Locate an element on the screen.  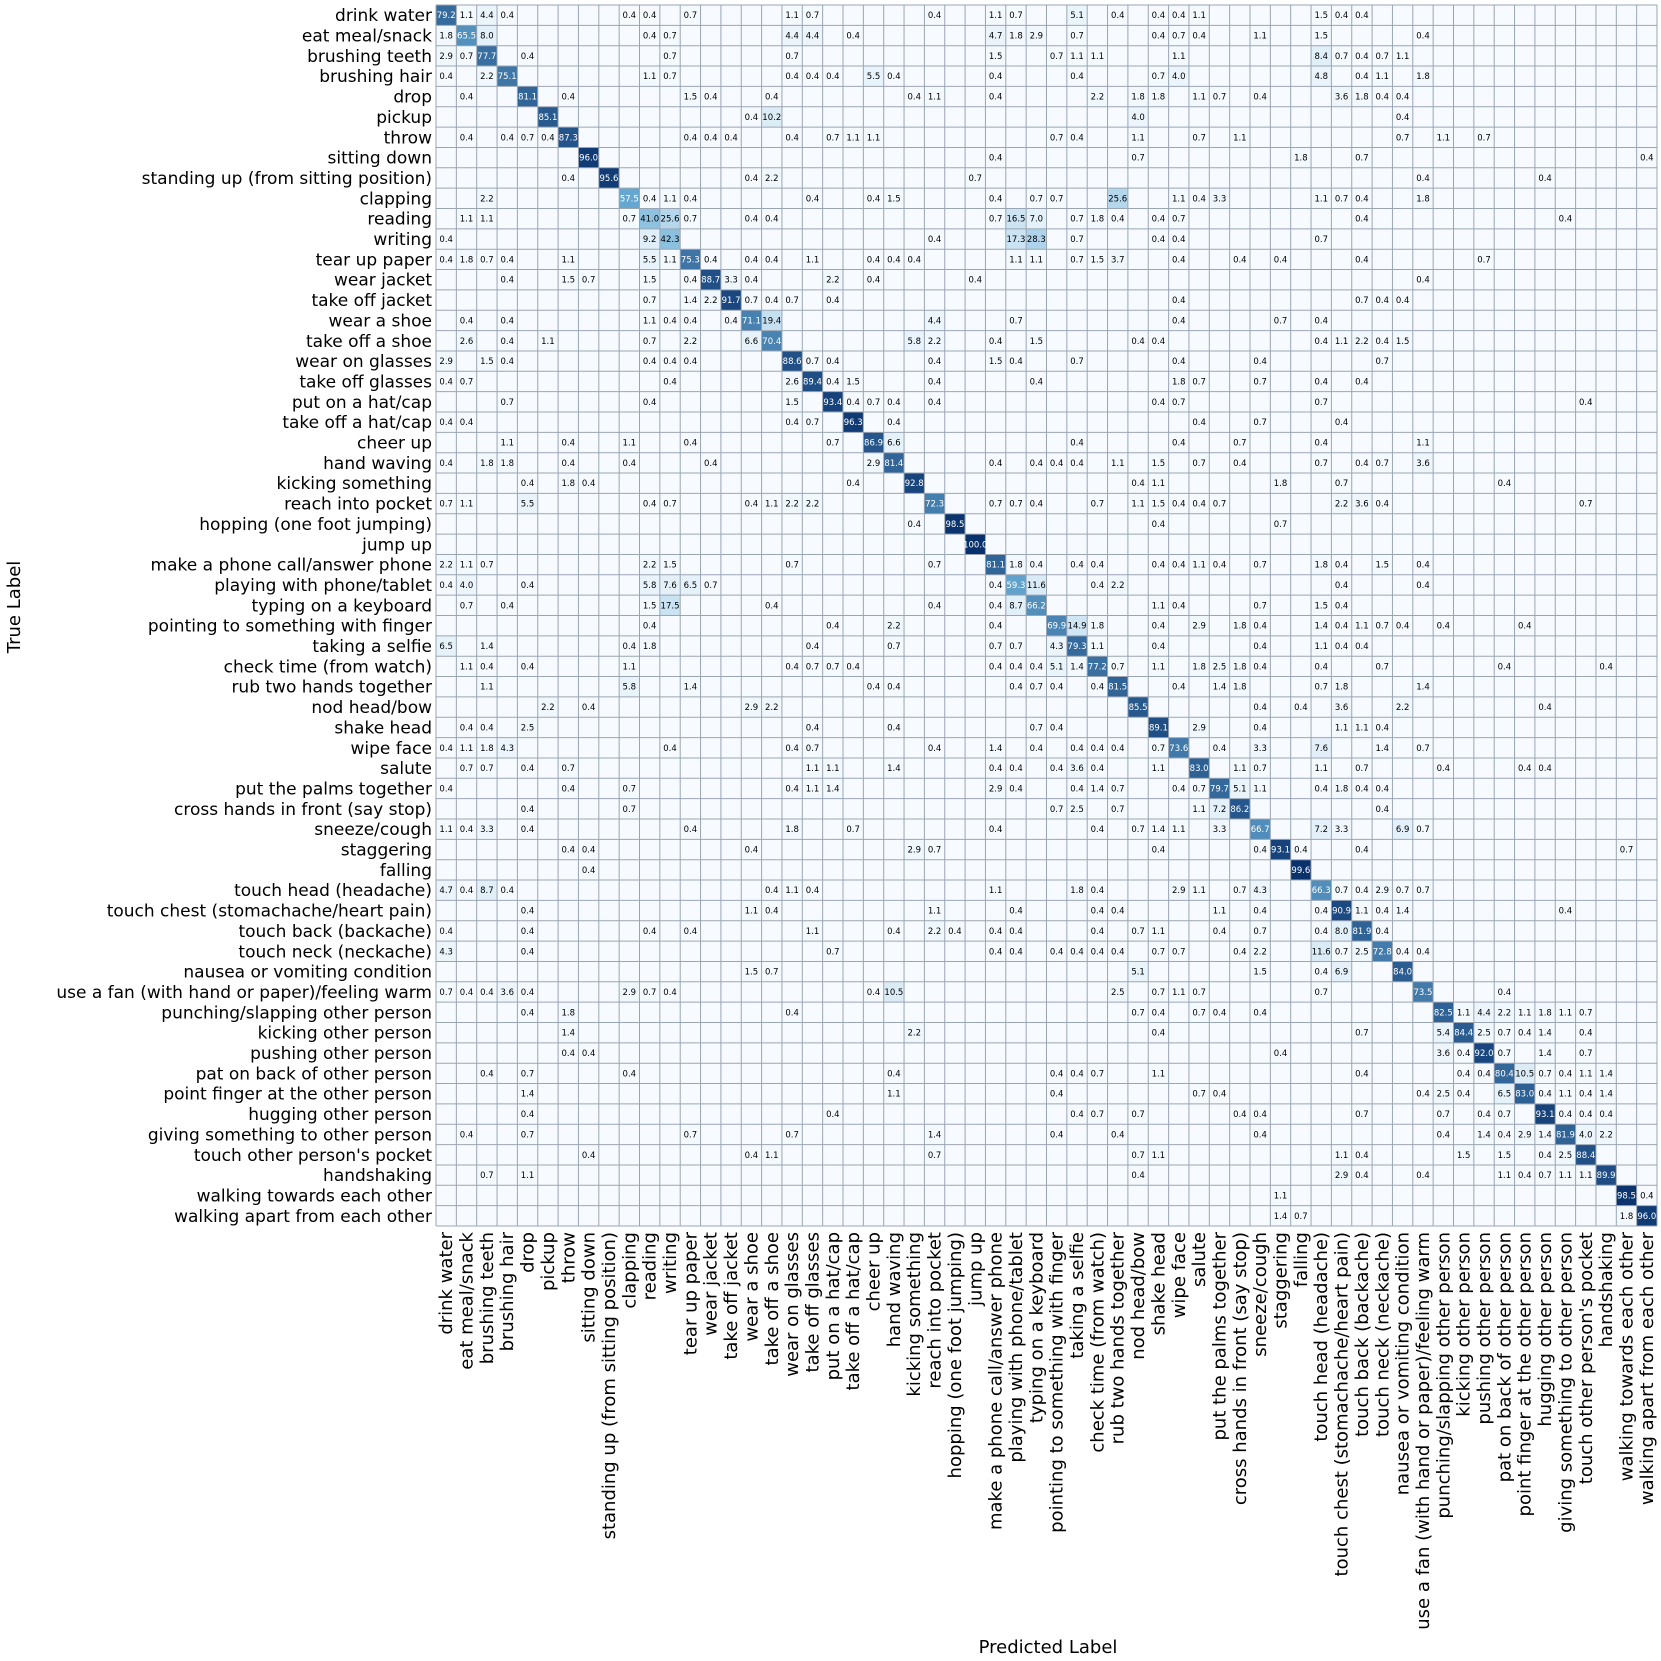
y-tick-label: shake head is located at coordinates (383, 728).